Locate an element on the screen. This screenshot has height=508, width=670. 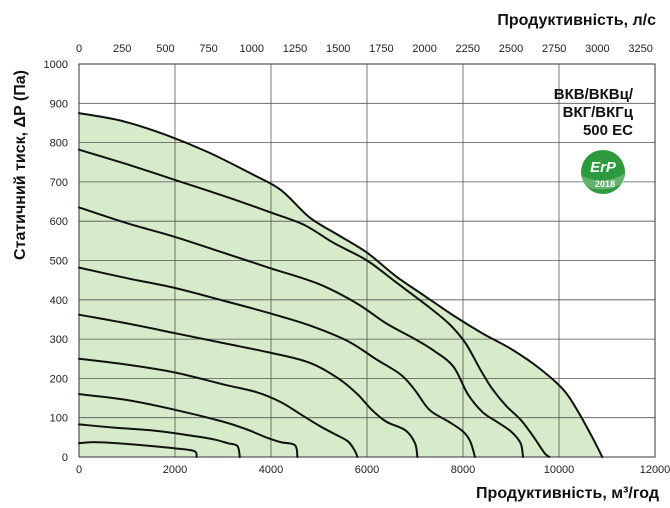
x-tick-label: 4000 is located at coordinates (271, 470).